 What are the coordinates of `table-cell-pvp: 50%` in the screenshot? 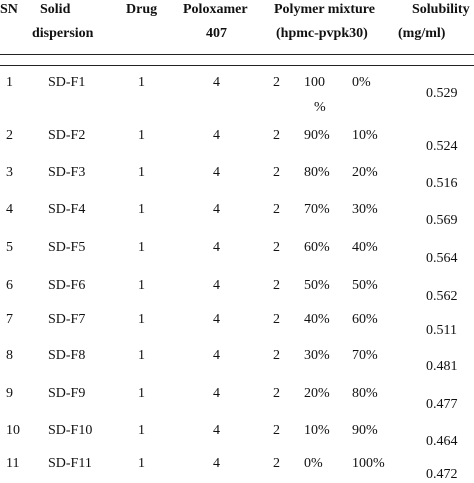 It's located at (365, 285).